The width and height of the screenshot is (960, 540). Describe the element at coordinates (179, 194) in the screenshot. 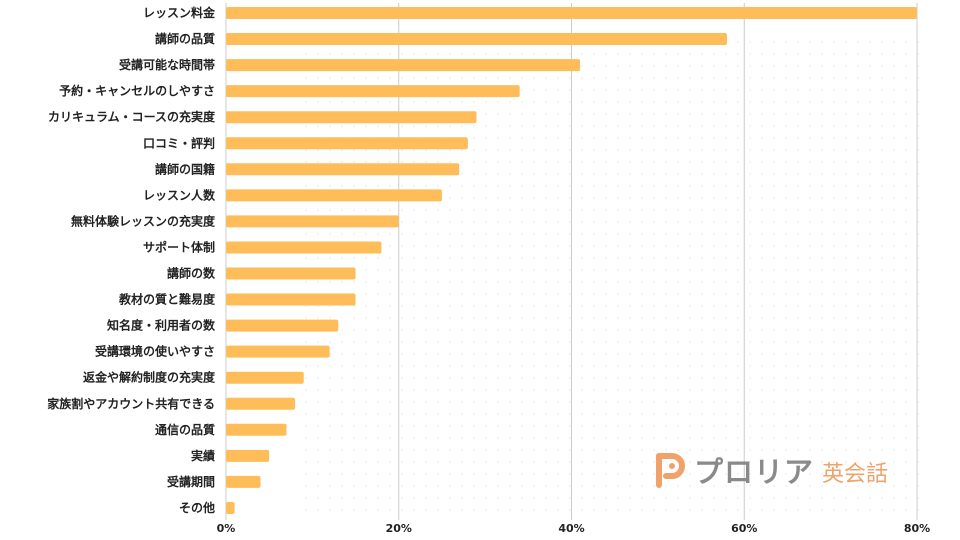

I see `category-label: レッスン人数` at that location.